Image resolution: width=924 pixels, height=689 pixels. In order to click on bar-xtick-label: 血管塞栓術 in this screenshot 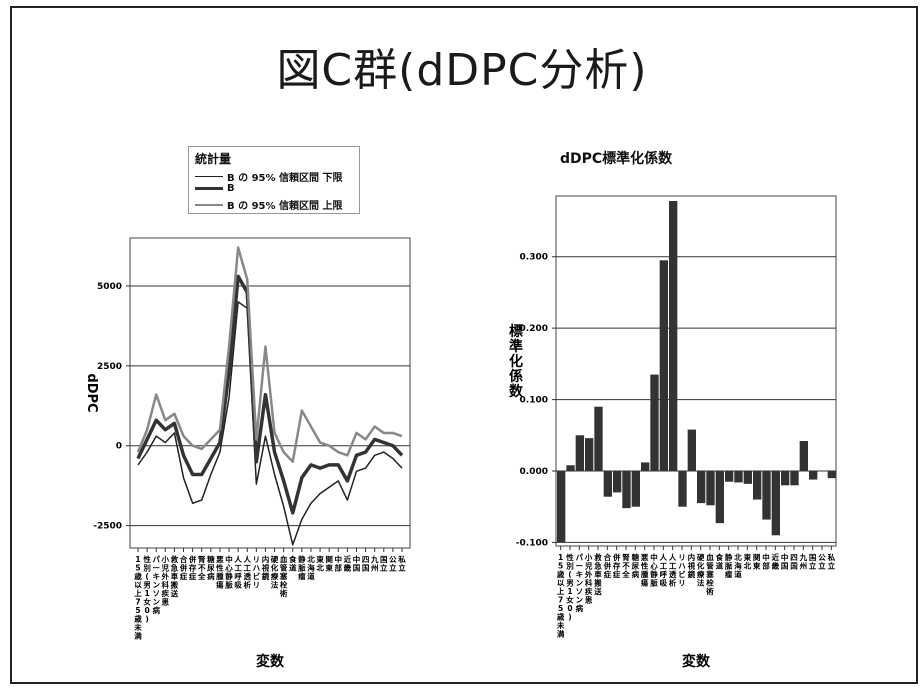, I will do `click(709, 574)`.